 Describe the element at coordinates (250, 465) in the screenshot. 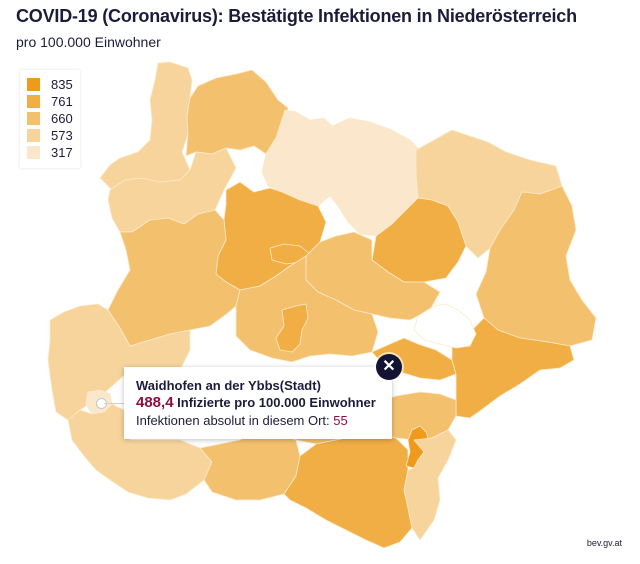

I see `region-lilienfeld` at that location.